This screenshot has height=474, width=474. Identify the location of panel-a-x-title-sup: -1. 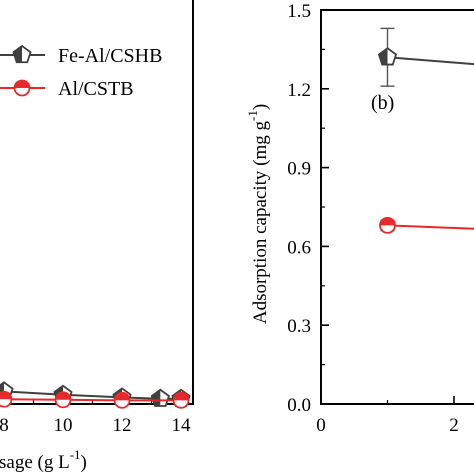
(75, 454).